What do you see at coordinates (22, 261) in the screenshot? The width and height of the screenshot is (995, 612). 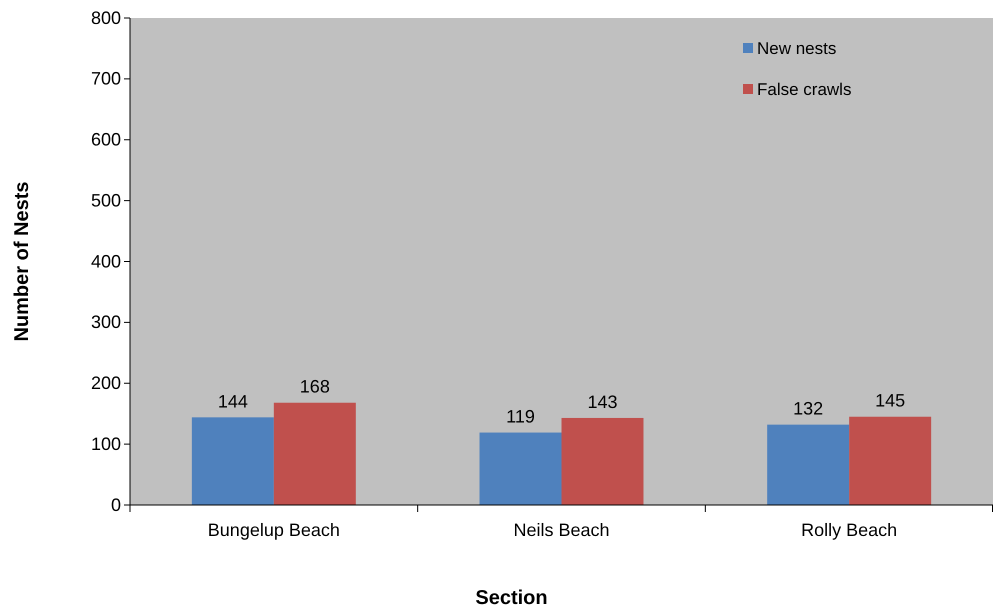 I see `y-axis-title: Number of Nests` at bounding box center [22, 261].